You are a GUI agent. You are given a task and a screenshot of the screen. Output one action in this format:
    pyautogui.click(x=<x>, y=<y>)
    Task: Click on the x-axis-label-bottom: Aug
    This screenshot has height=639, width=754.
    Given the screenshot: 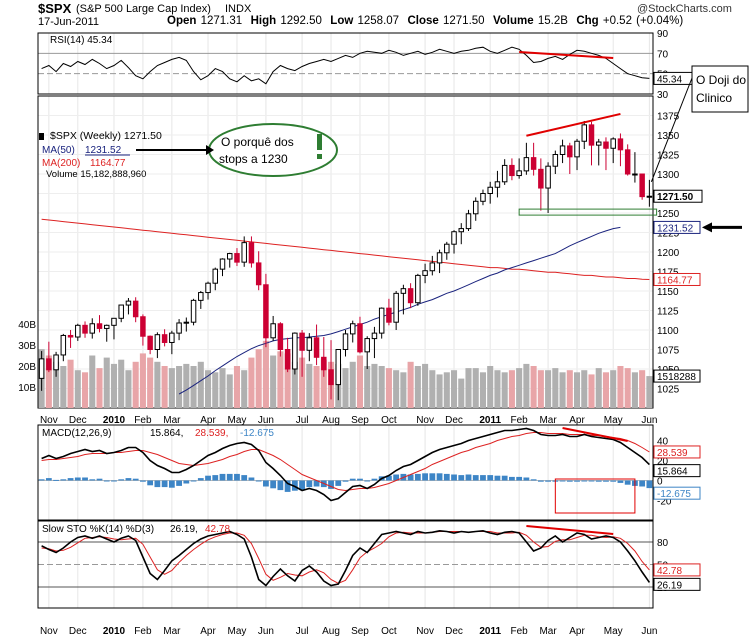 What is the action you would take?
    pyautogui.click(x=331, y=631)
    